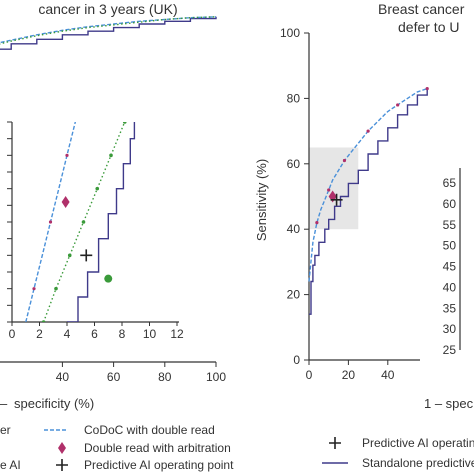  What do you see at coordinates (428, 27) in the screenshot?
I see `right-chart-title-line-2: defer to U` at bounding box center [428, 27].